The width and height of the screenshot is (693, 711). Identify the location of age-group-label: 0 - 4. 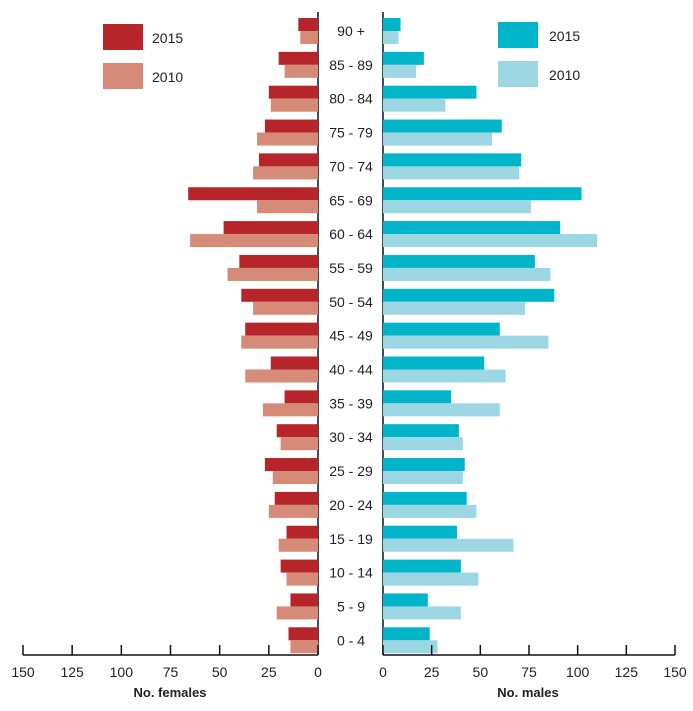
(351, 640).